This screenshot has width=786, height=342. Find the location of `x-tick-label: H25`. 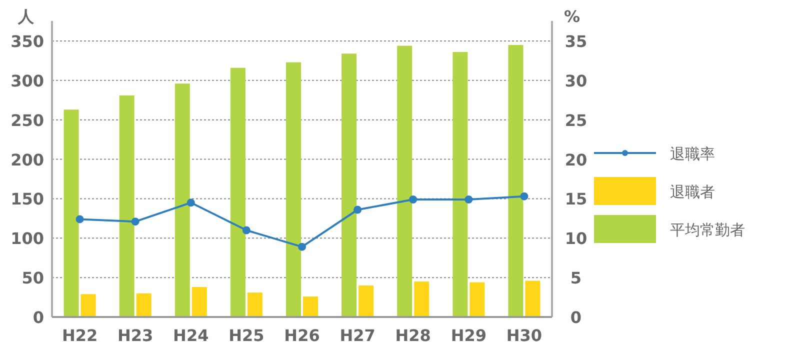

x-tick-label: H25 is located at coordinates (246, 334).